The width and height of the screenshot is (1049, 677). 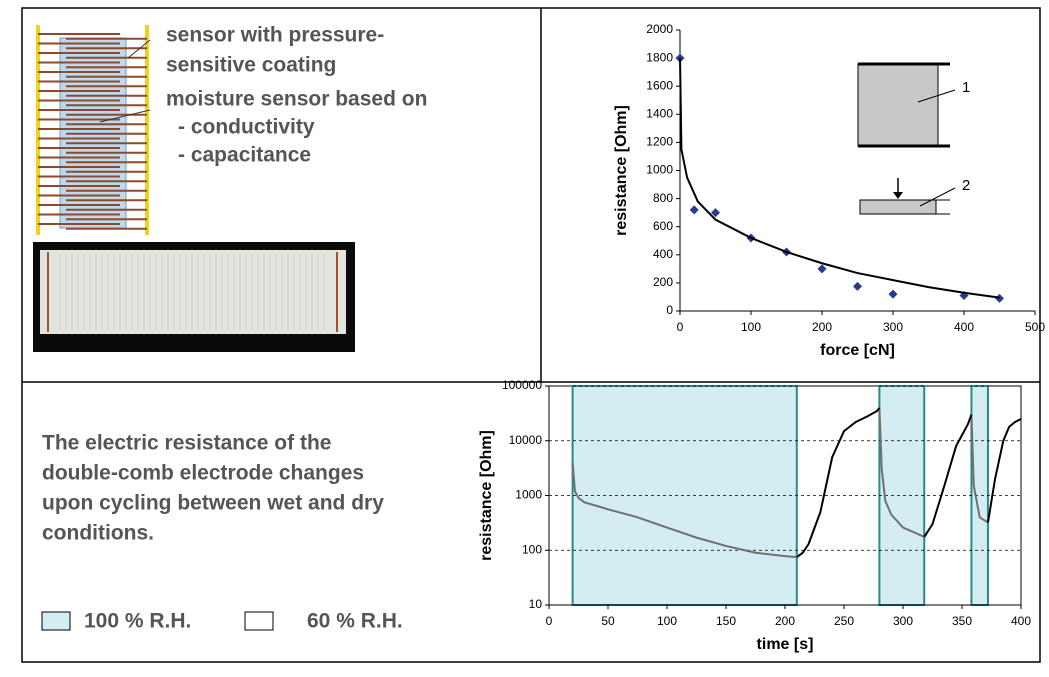 What do you see at coordinates (1035, 327) in the screenshot?
I see `x-tick-label: 500` at bounding box center [1035, 327].